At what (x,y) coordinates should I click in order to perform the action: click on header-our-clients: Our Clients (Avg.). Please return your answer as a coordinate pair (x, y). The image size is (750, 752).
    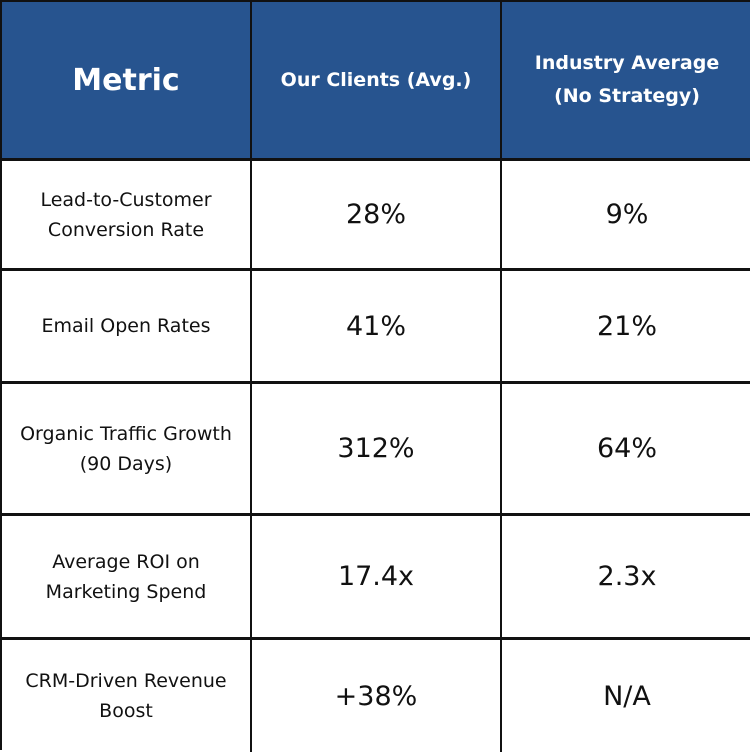
    Looking at the image, I should click on (377, 81).